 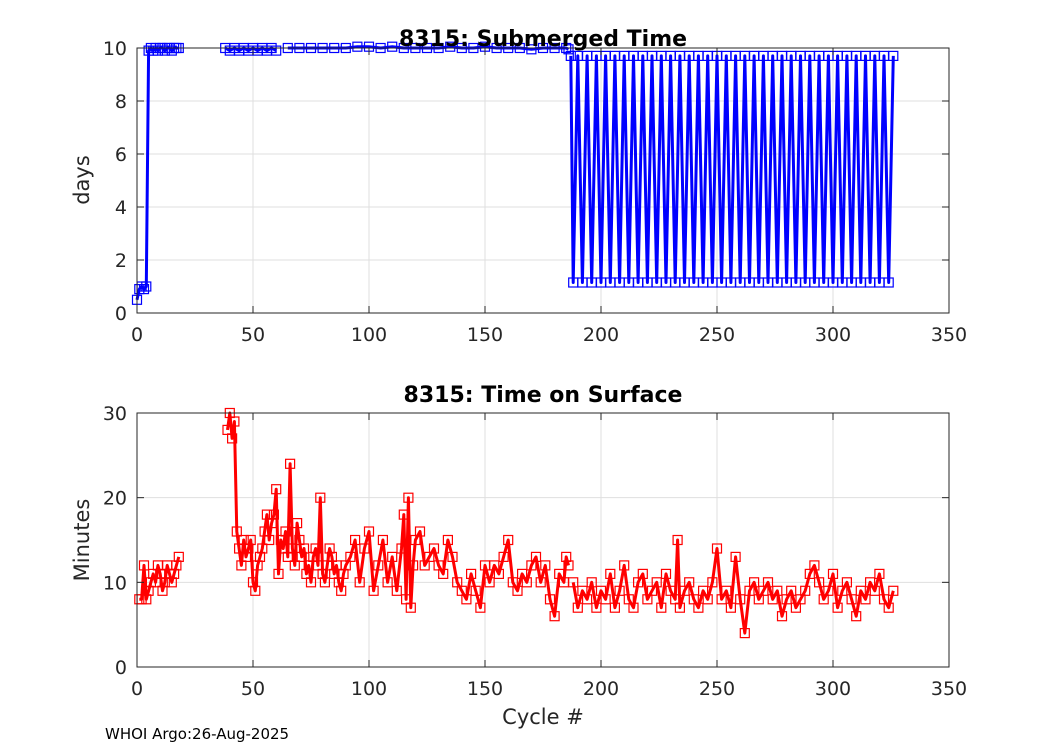 I want to click on x-axis-label-surface: Cycle #, so click(x=543, y=717).